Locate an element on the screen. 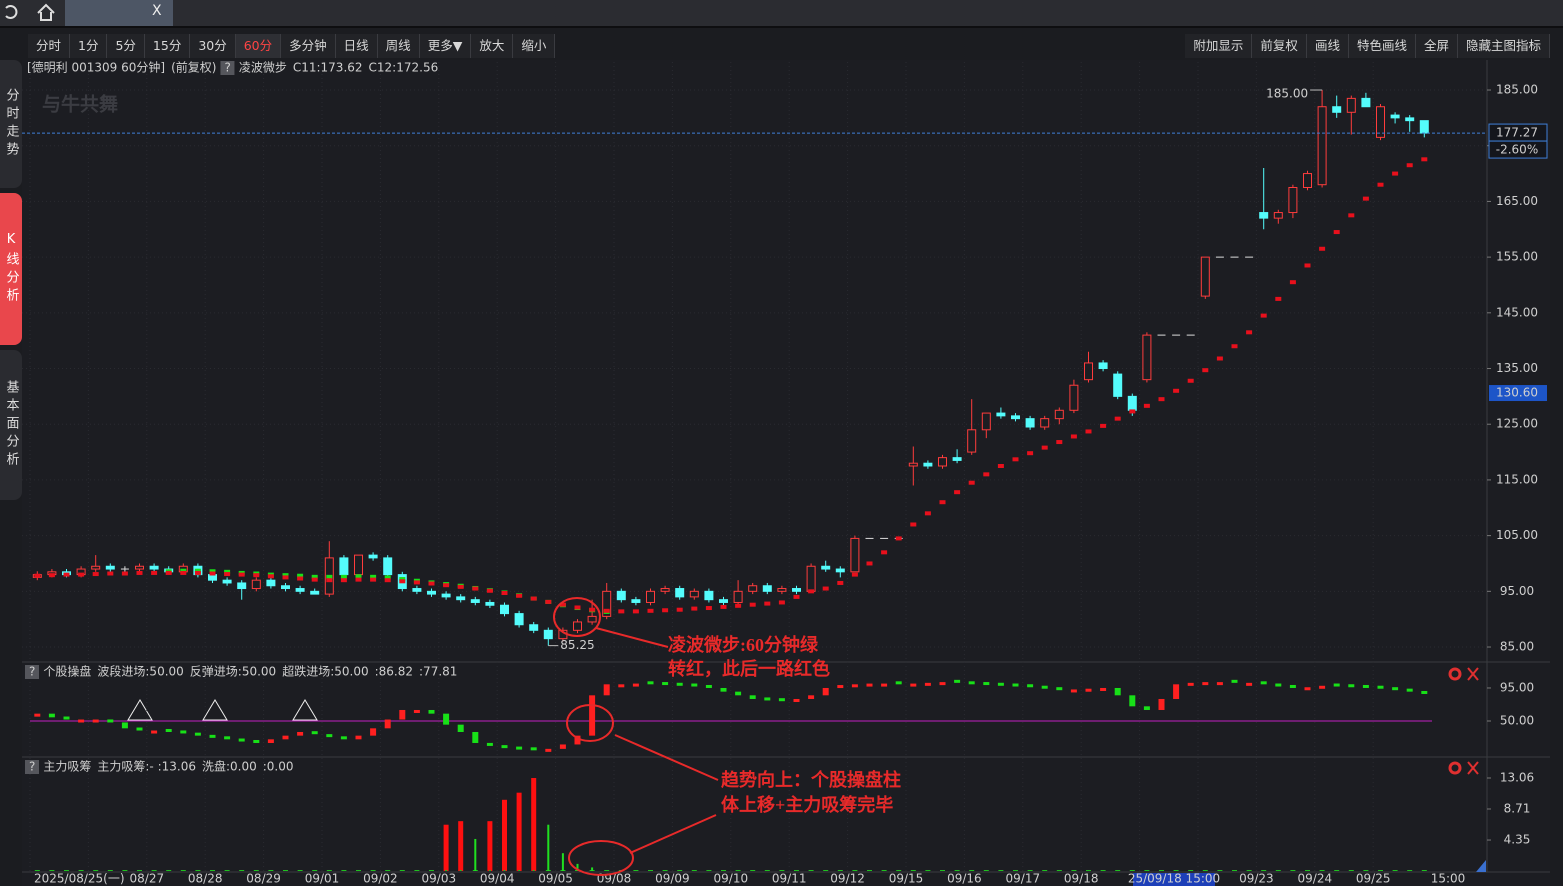 Image resolution: width=1563 pixels, height=886 pixels. annotation: 体上移+主力吸筹完毕 is located at coordinates (807, 804).